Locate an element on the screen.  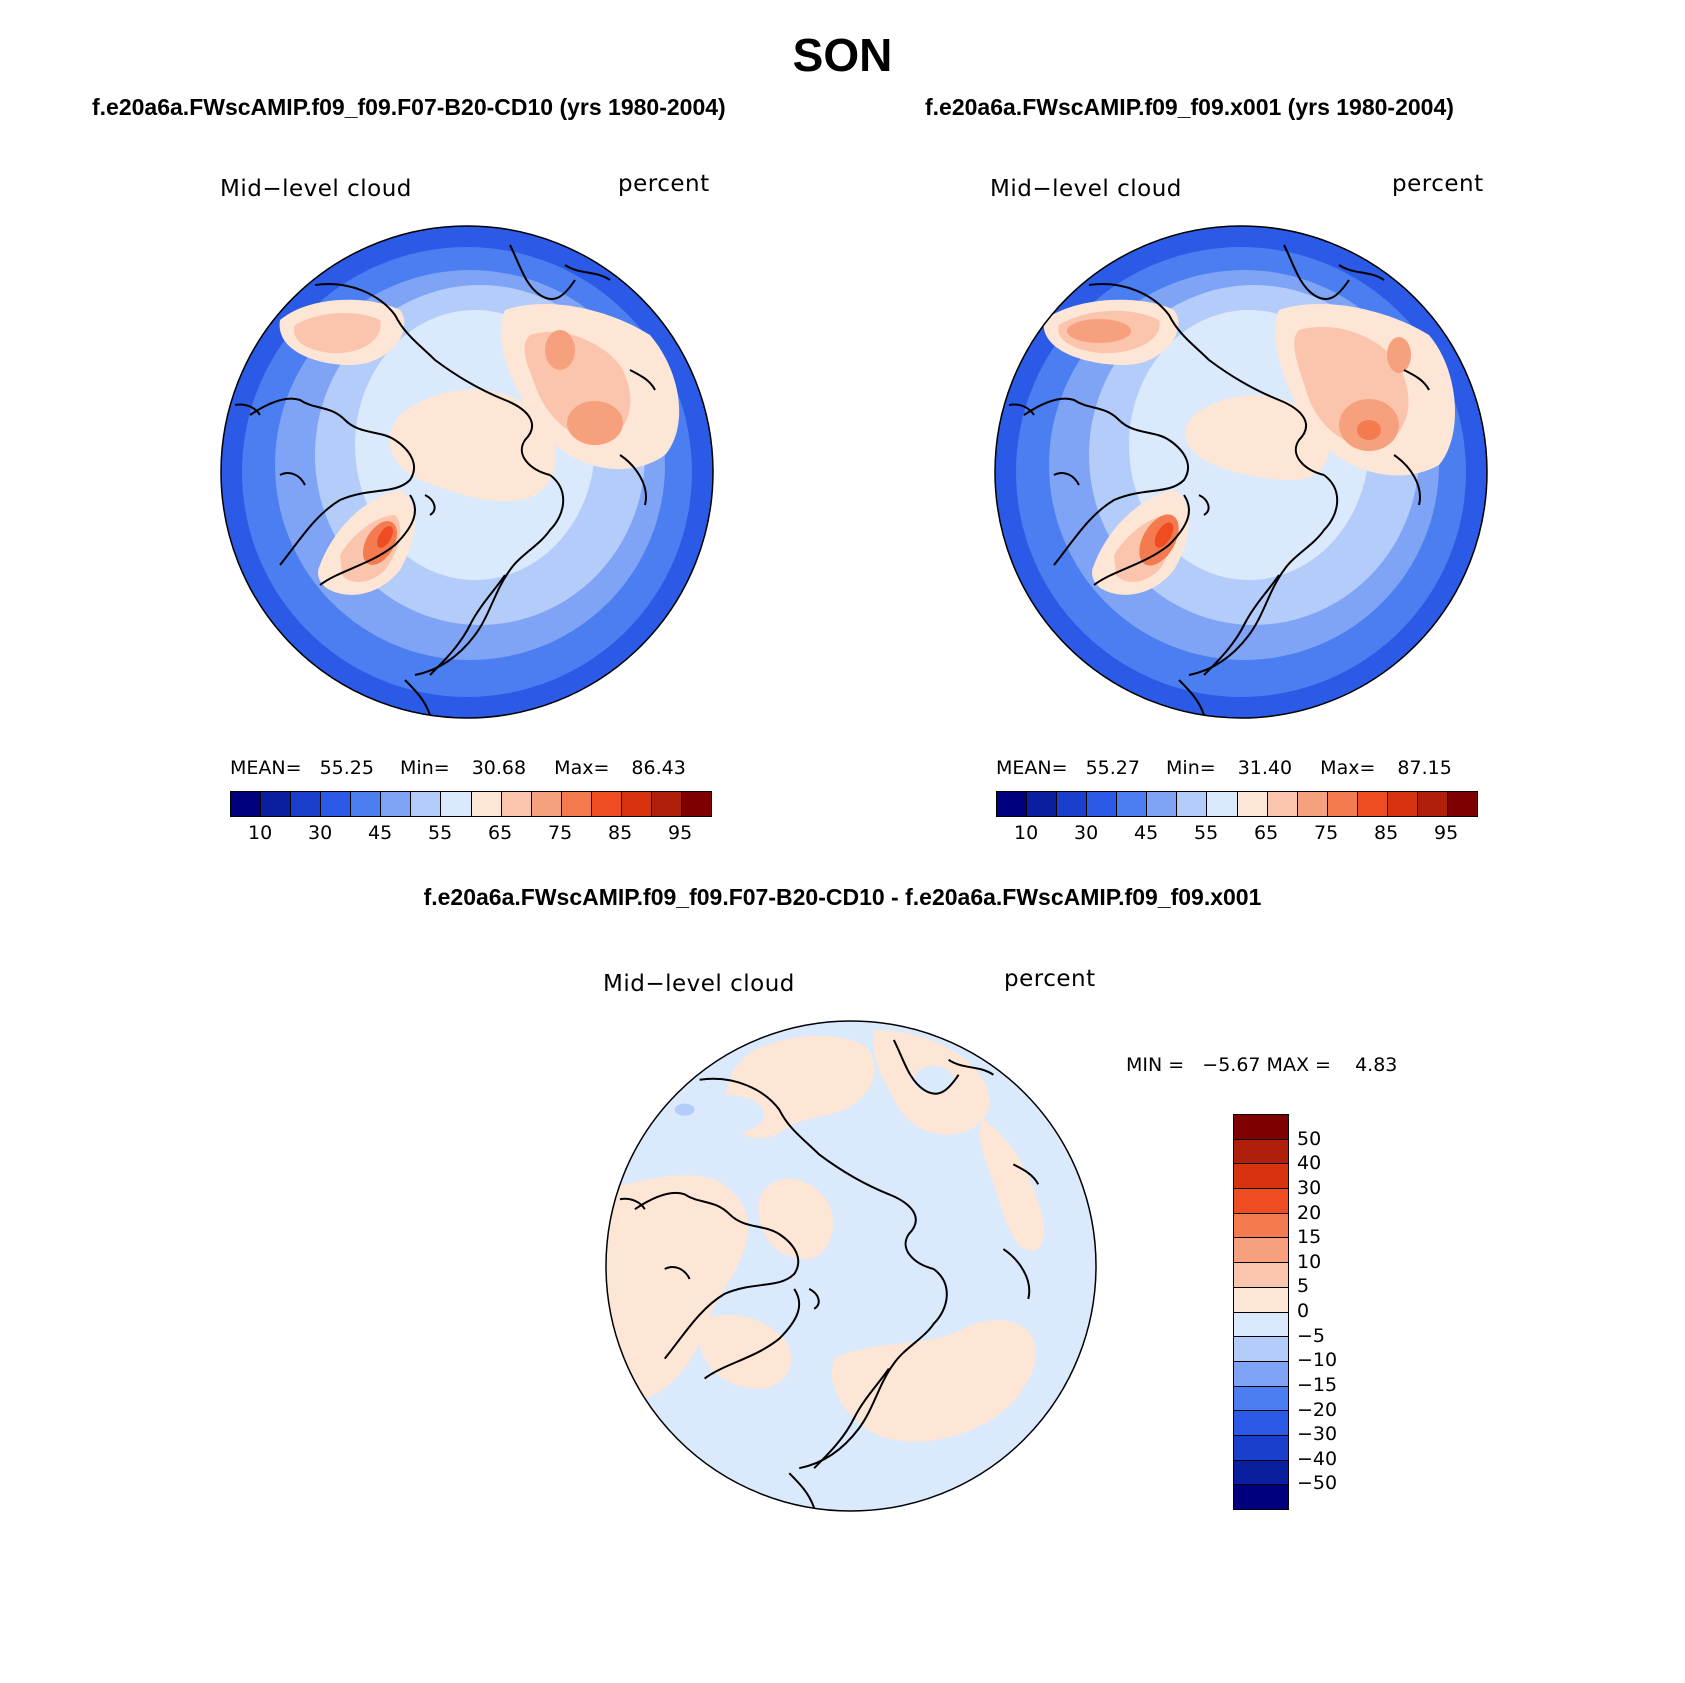
colorbar-tick-label: −50 is located at coordinates (1317, 1483).